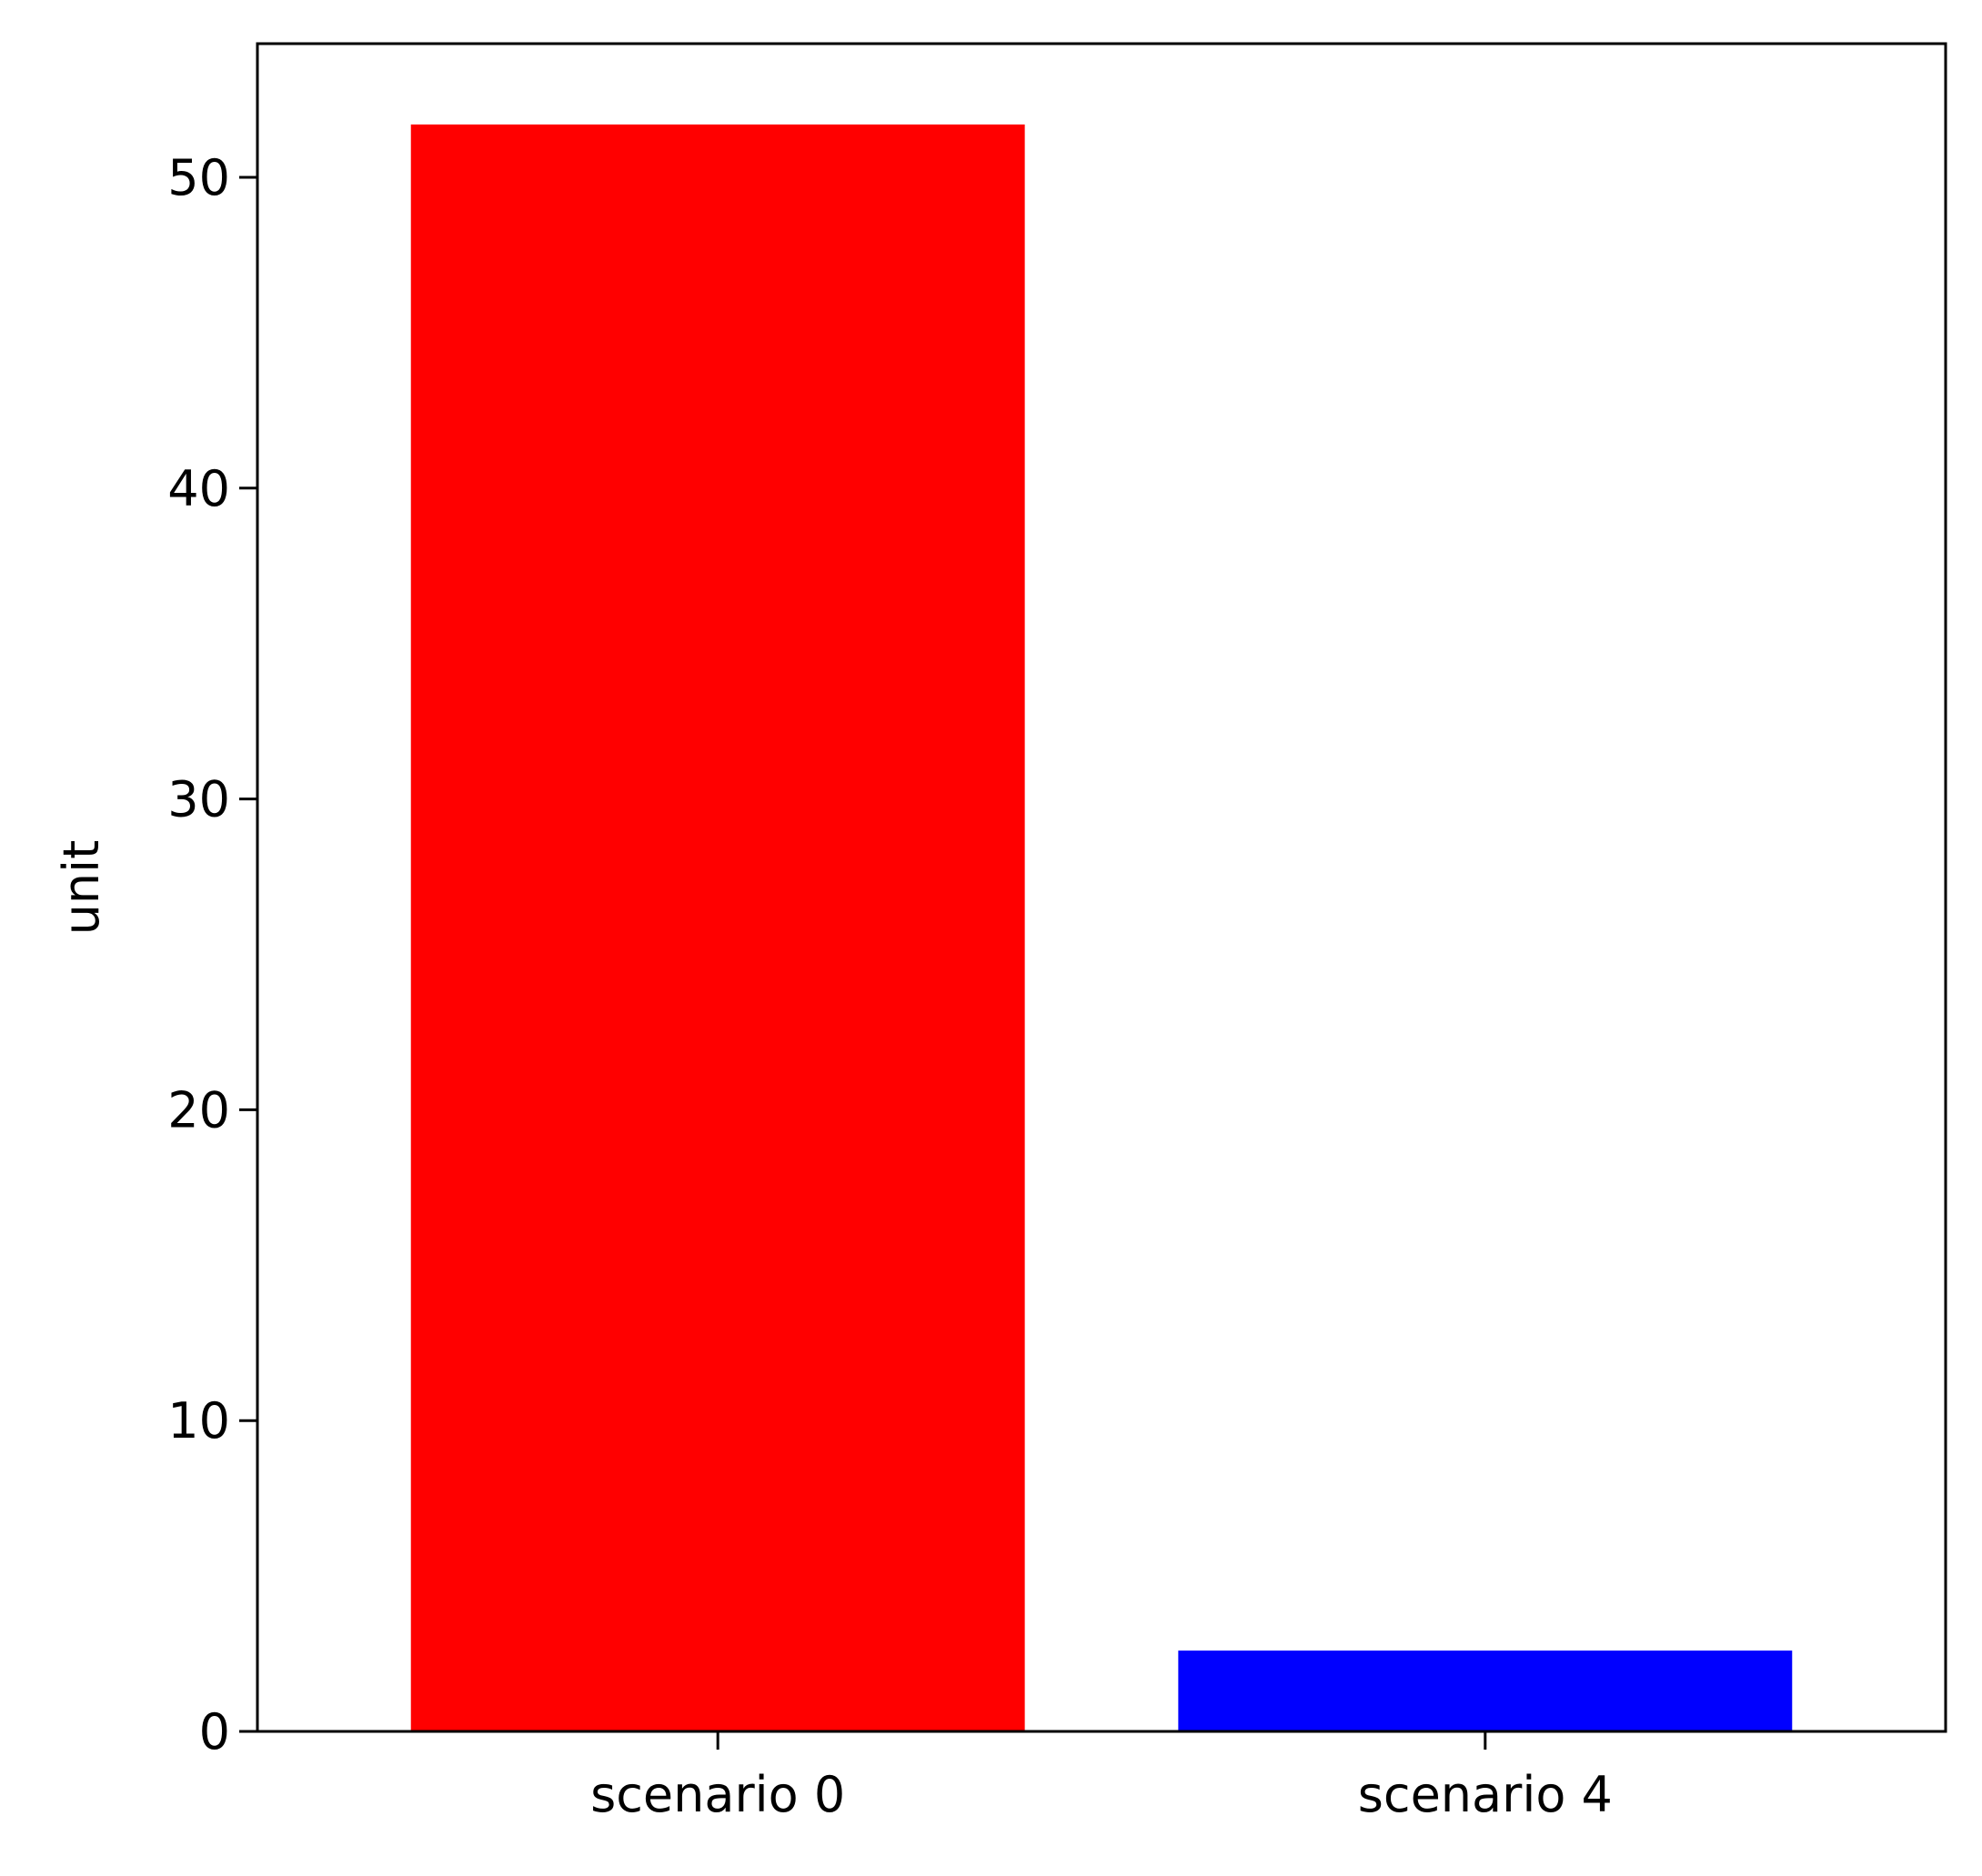  I want to click on y-axis-ticks: 0 10 20 30 40 50, so click(212, 955).